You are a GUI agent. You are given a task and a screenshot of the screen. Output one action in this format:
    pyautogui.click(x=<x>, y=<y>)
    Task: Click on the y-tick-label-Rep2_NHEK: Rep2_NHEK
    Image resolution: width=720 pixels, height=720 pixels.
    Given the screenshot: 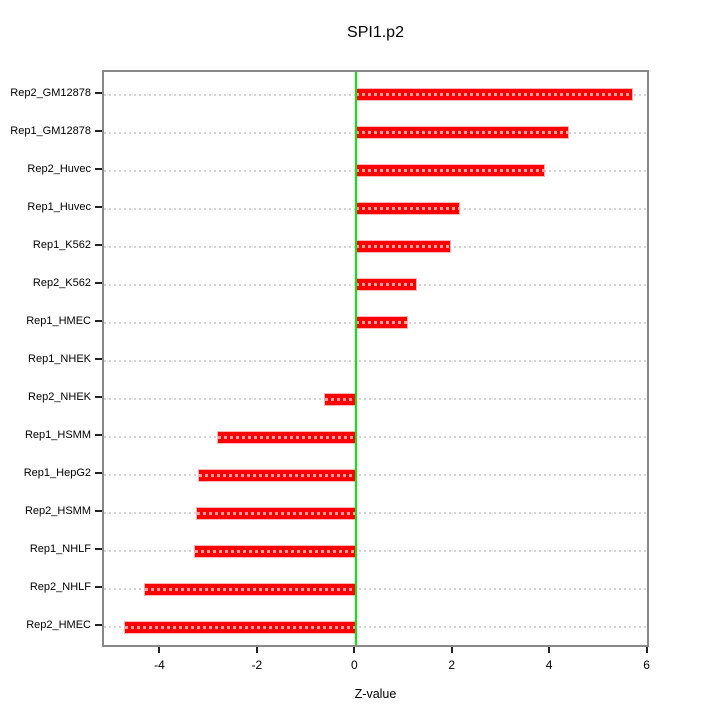 What is the action you would take?
    pyautogui.click(x=59, y=397)
    